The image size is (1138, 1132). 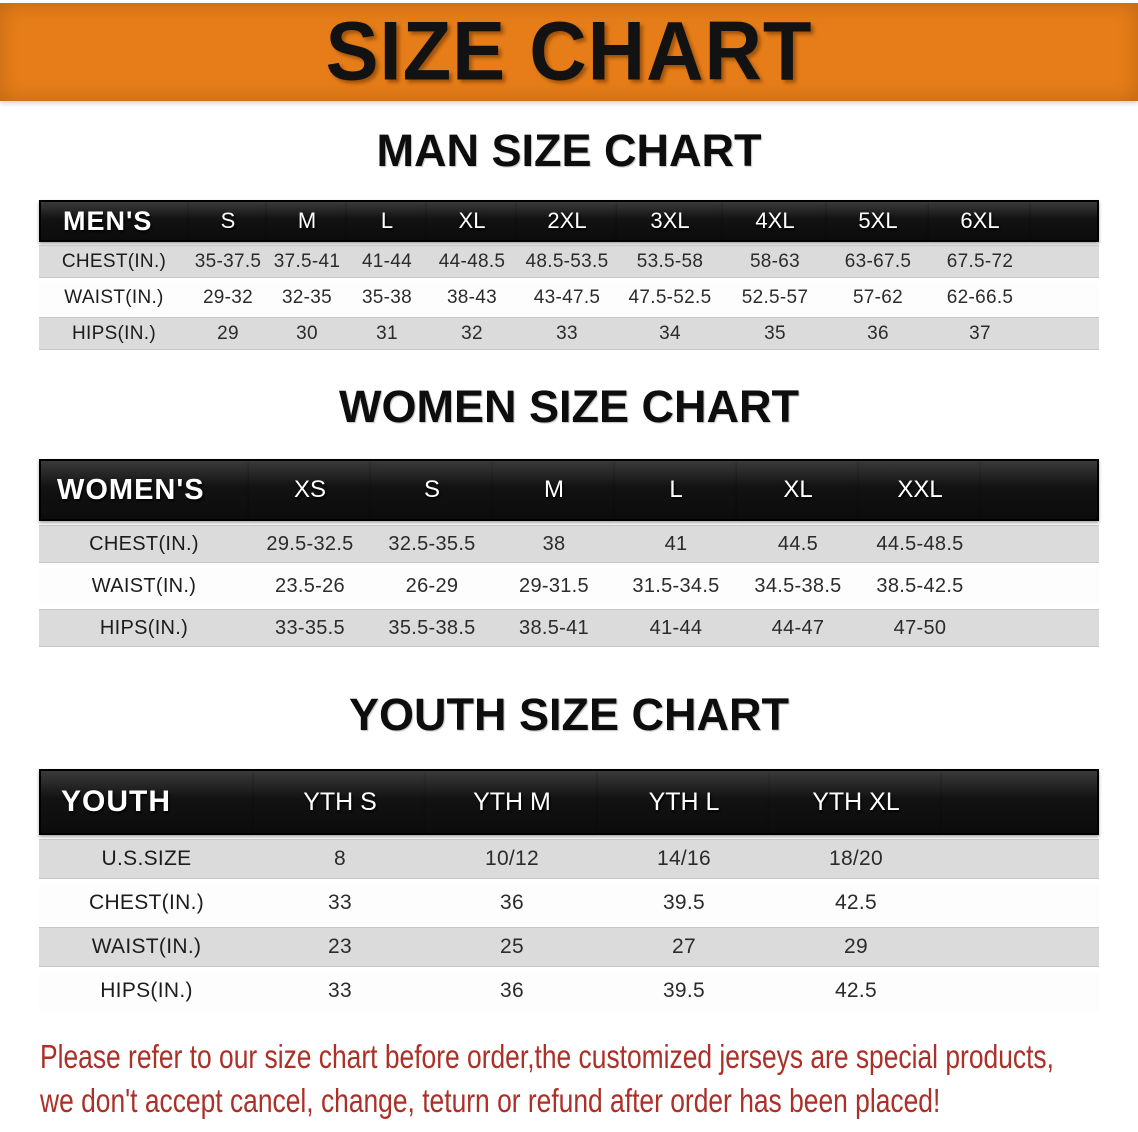 I want to click on table-cell: 29-31.5, so click(x=554, y=586).